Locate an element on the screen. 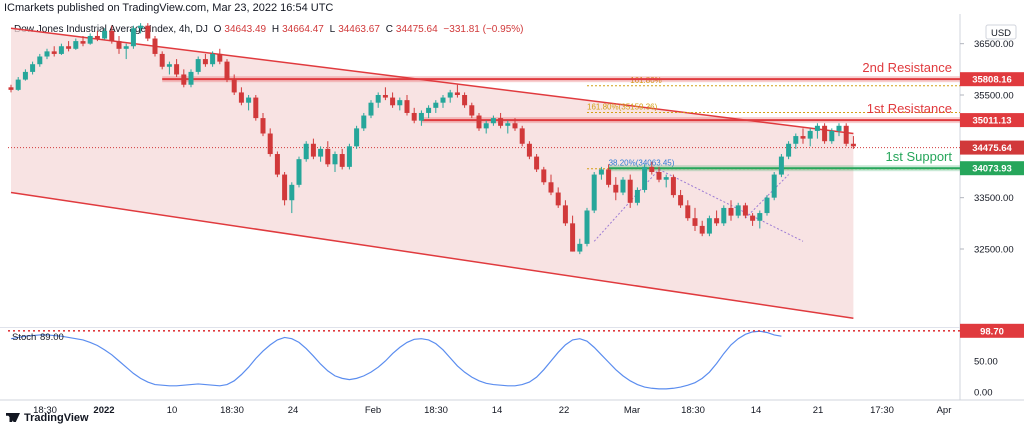 The image size is (1024, 433). y-tick-label: 36500.00 is located at coordinates (994, 44).